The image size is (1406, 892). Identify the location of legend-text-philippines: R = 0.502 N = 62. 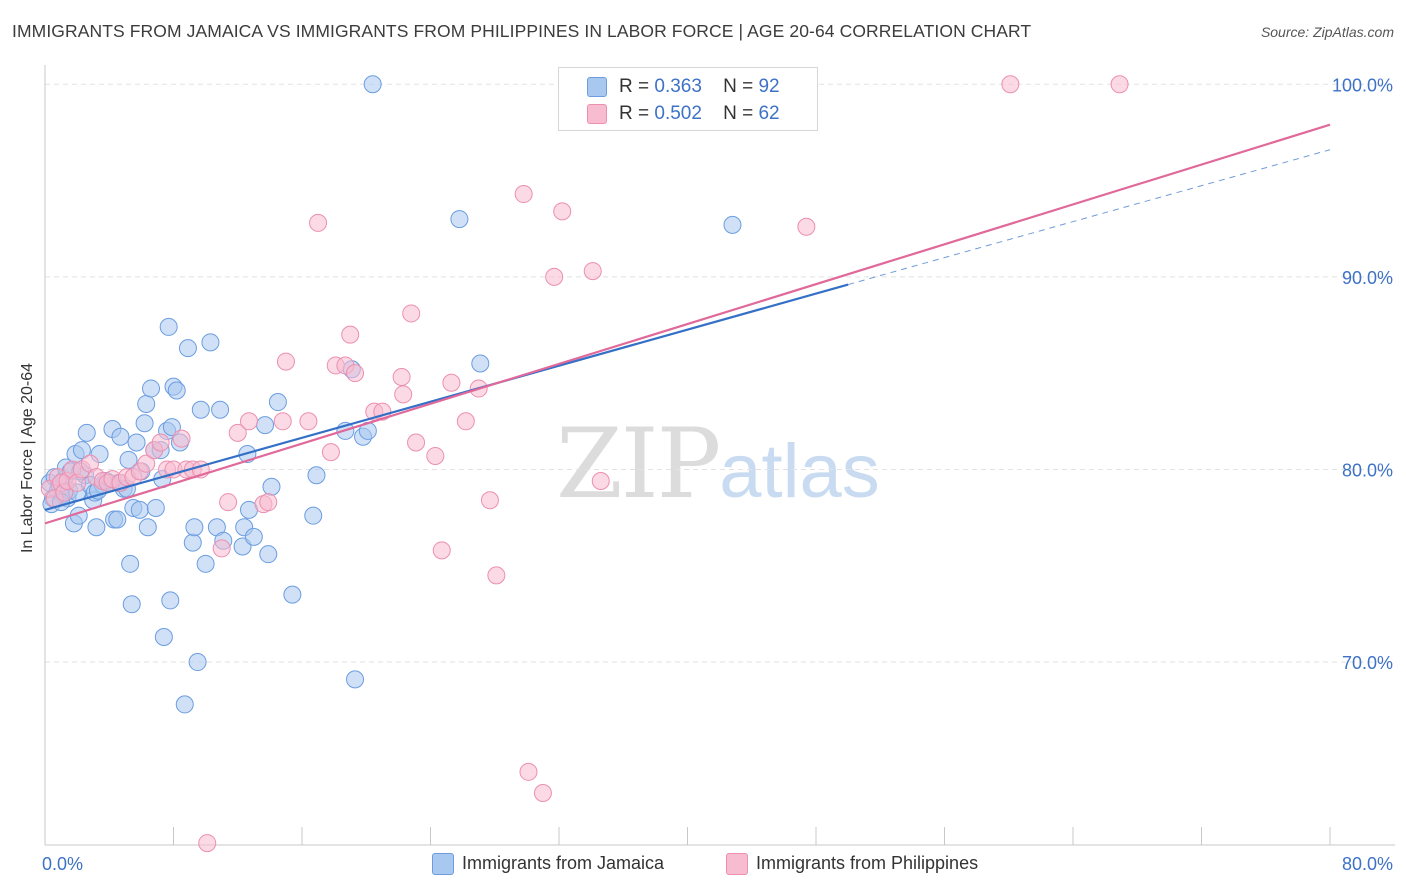
(699, 114).